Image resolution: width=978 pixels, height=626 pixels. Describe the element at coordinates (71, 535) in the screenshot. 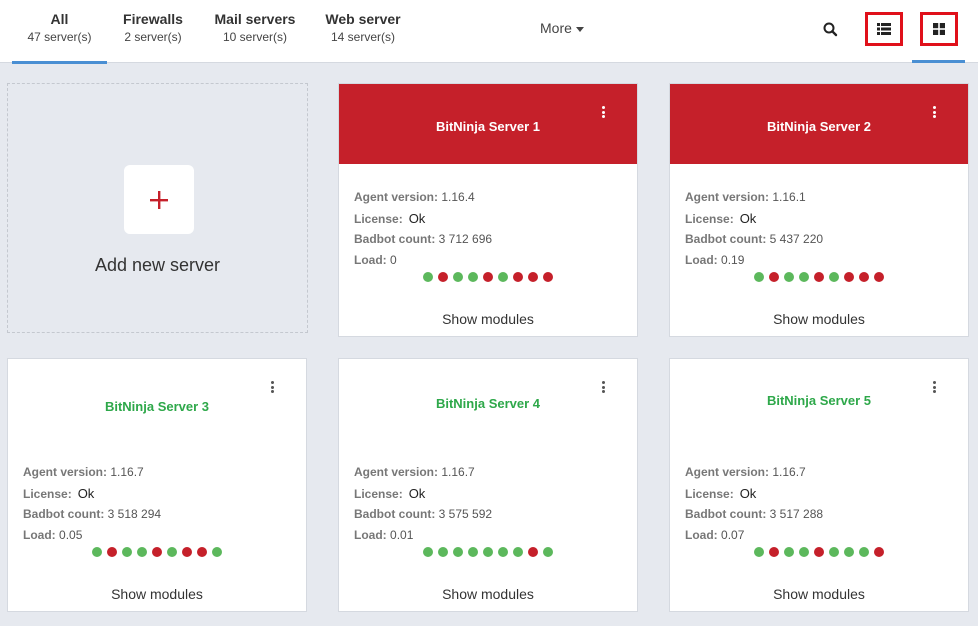

I see `load-value: 0.05` at that location.